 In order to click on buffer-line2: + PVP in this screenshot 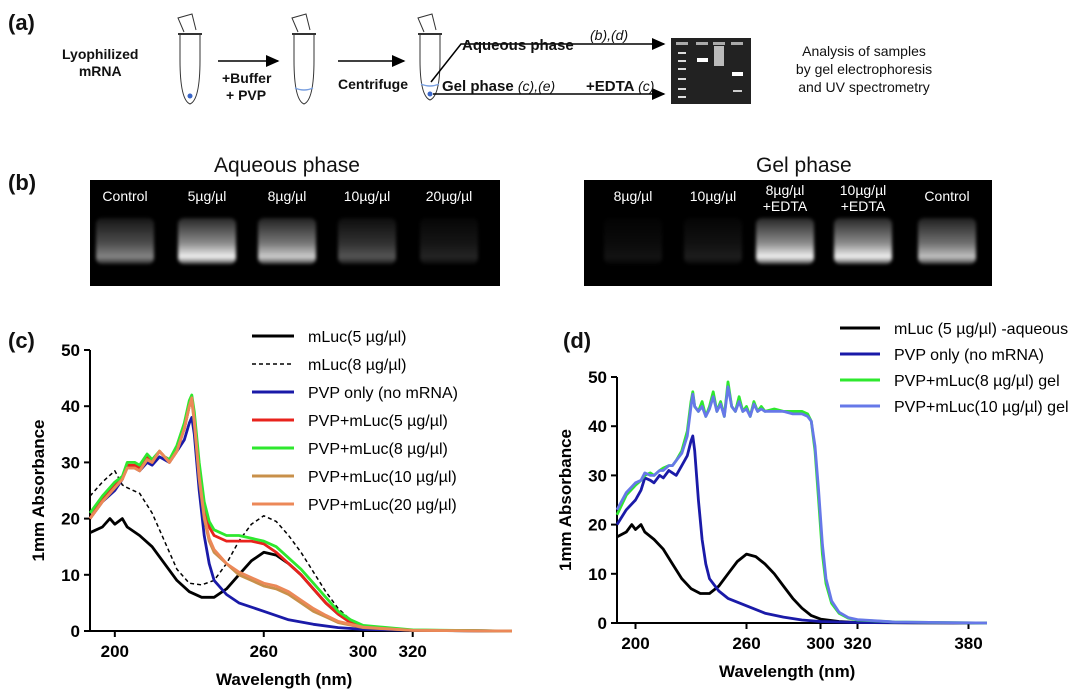, I will do `click(246, 95)`.